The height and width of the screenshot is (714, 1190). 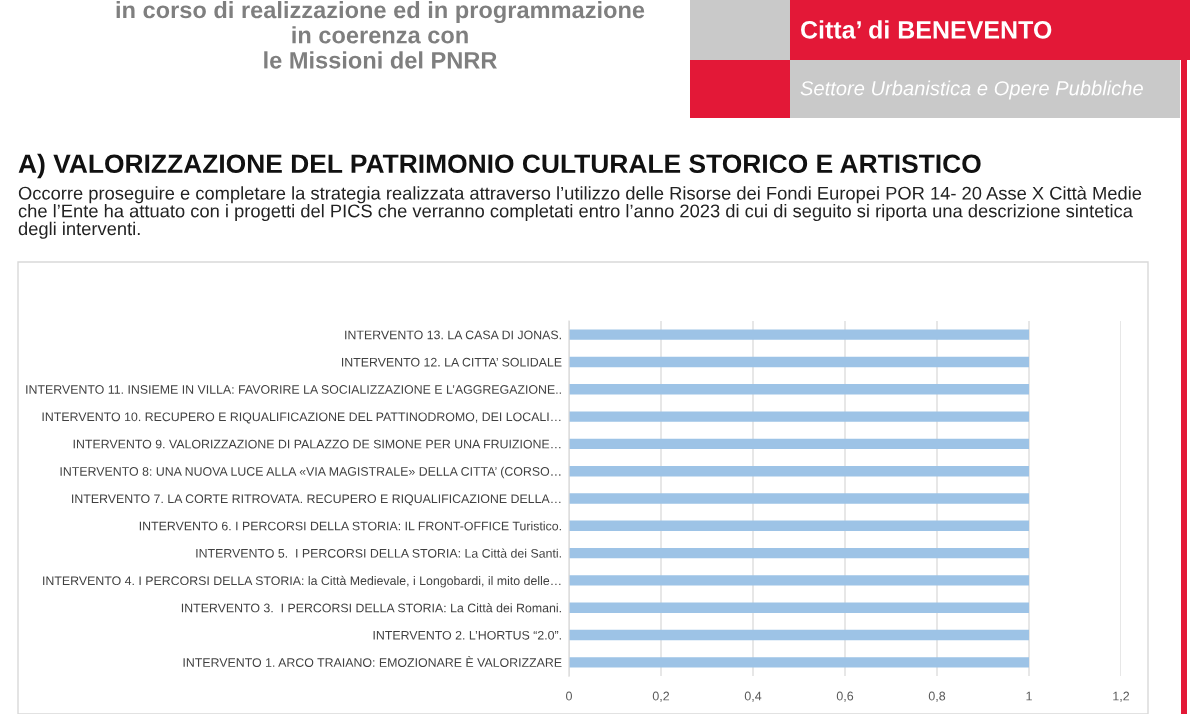 What do you see at coordinates (372, 661) in the screenshot?
I see `y-tick-label: INTERVENTO 1. ARCO TRAIANO: EMOZIONARE È VALORIZZARE` at bounding box center [372, 661].